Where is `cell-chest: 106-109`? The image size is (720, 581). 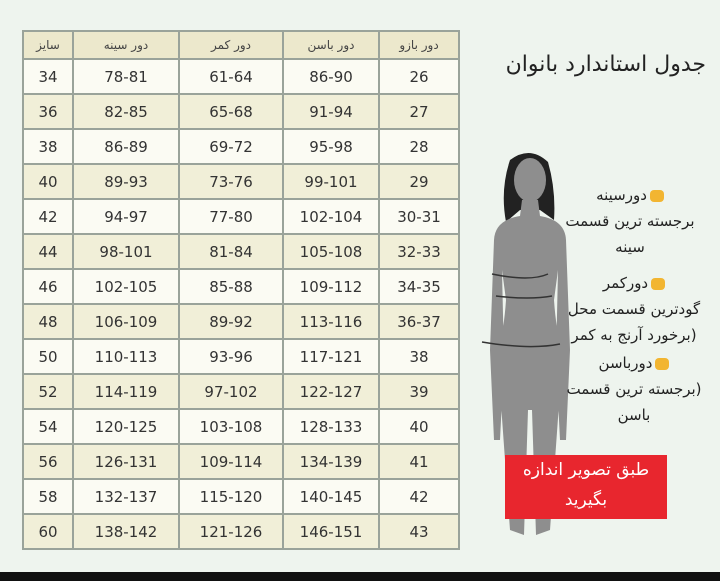 cell-chest: 106-109 is located at coordinates (126, 321).